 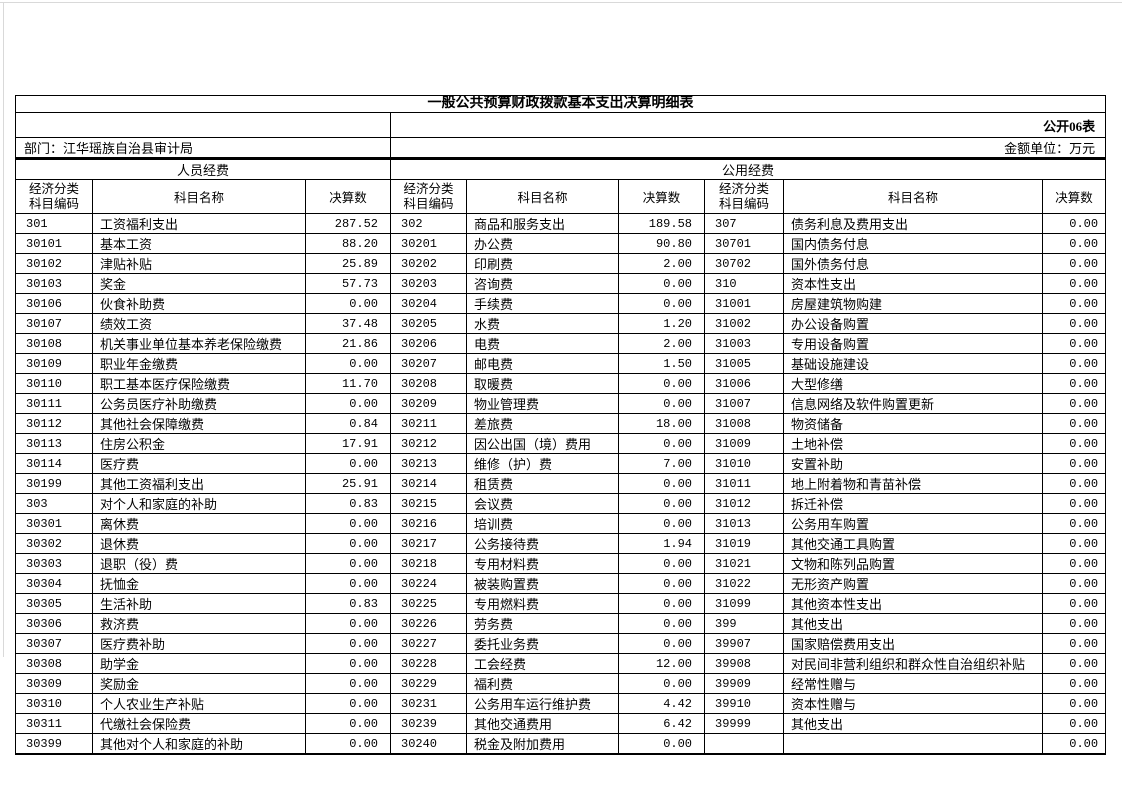 What do you see at coordinates (199, 423) in the screenshot?
I see `cell-subject-name: 其他社会保障缴费` at bounding box center [199, 423].